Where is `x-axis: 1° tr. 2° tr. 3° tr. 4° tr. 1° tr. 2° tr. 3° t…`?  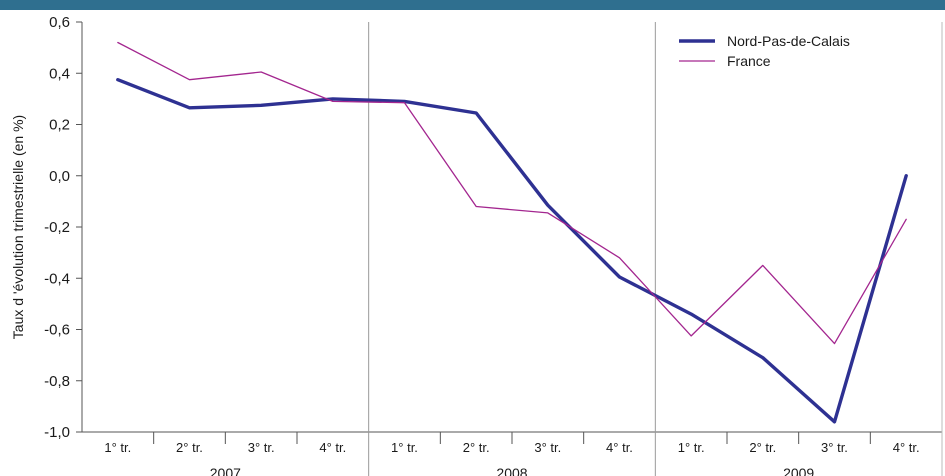 x-axis: 1° tr. 2° tr. 3° tr. 4° tr. 1° tr. 2° tr. 3° t… is located at coordinates (512, 454).